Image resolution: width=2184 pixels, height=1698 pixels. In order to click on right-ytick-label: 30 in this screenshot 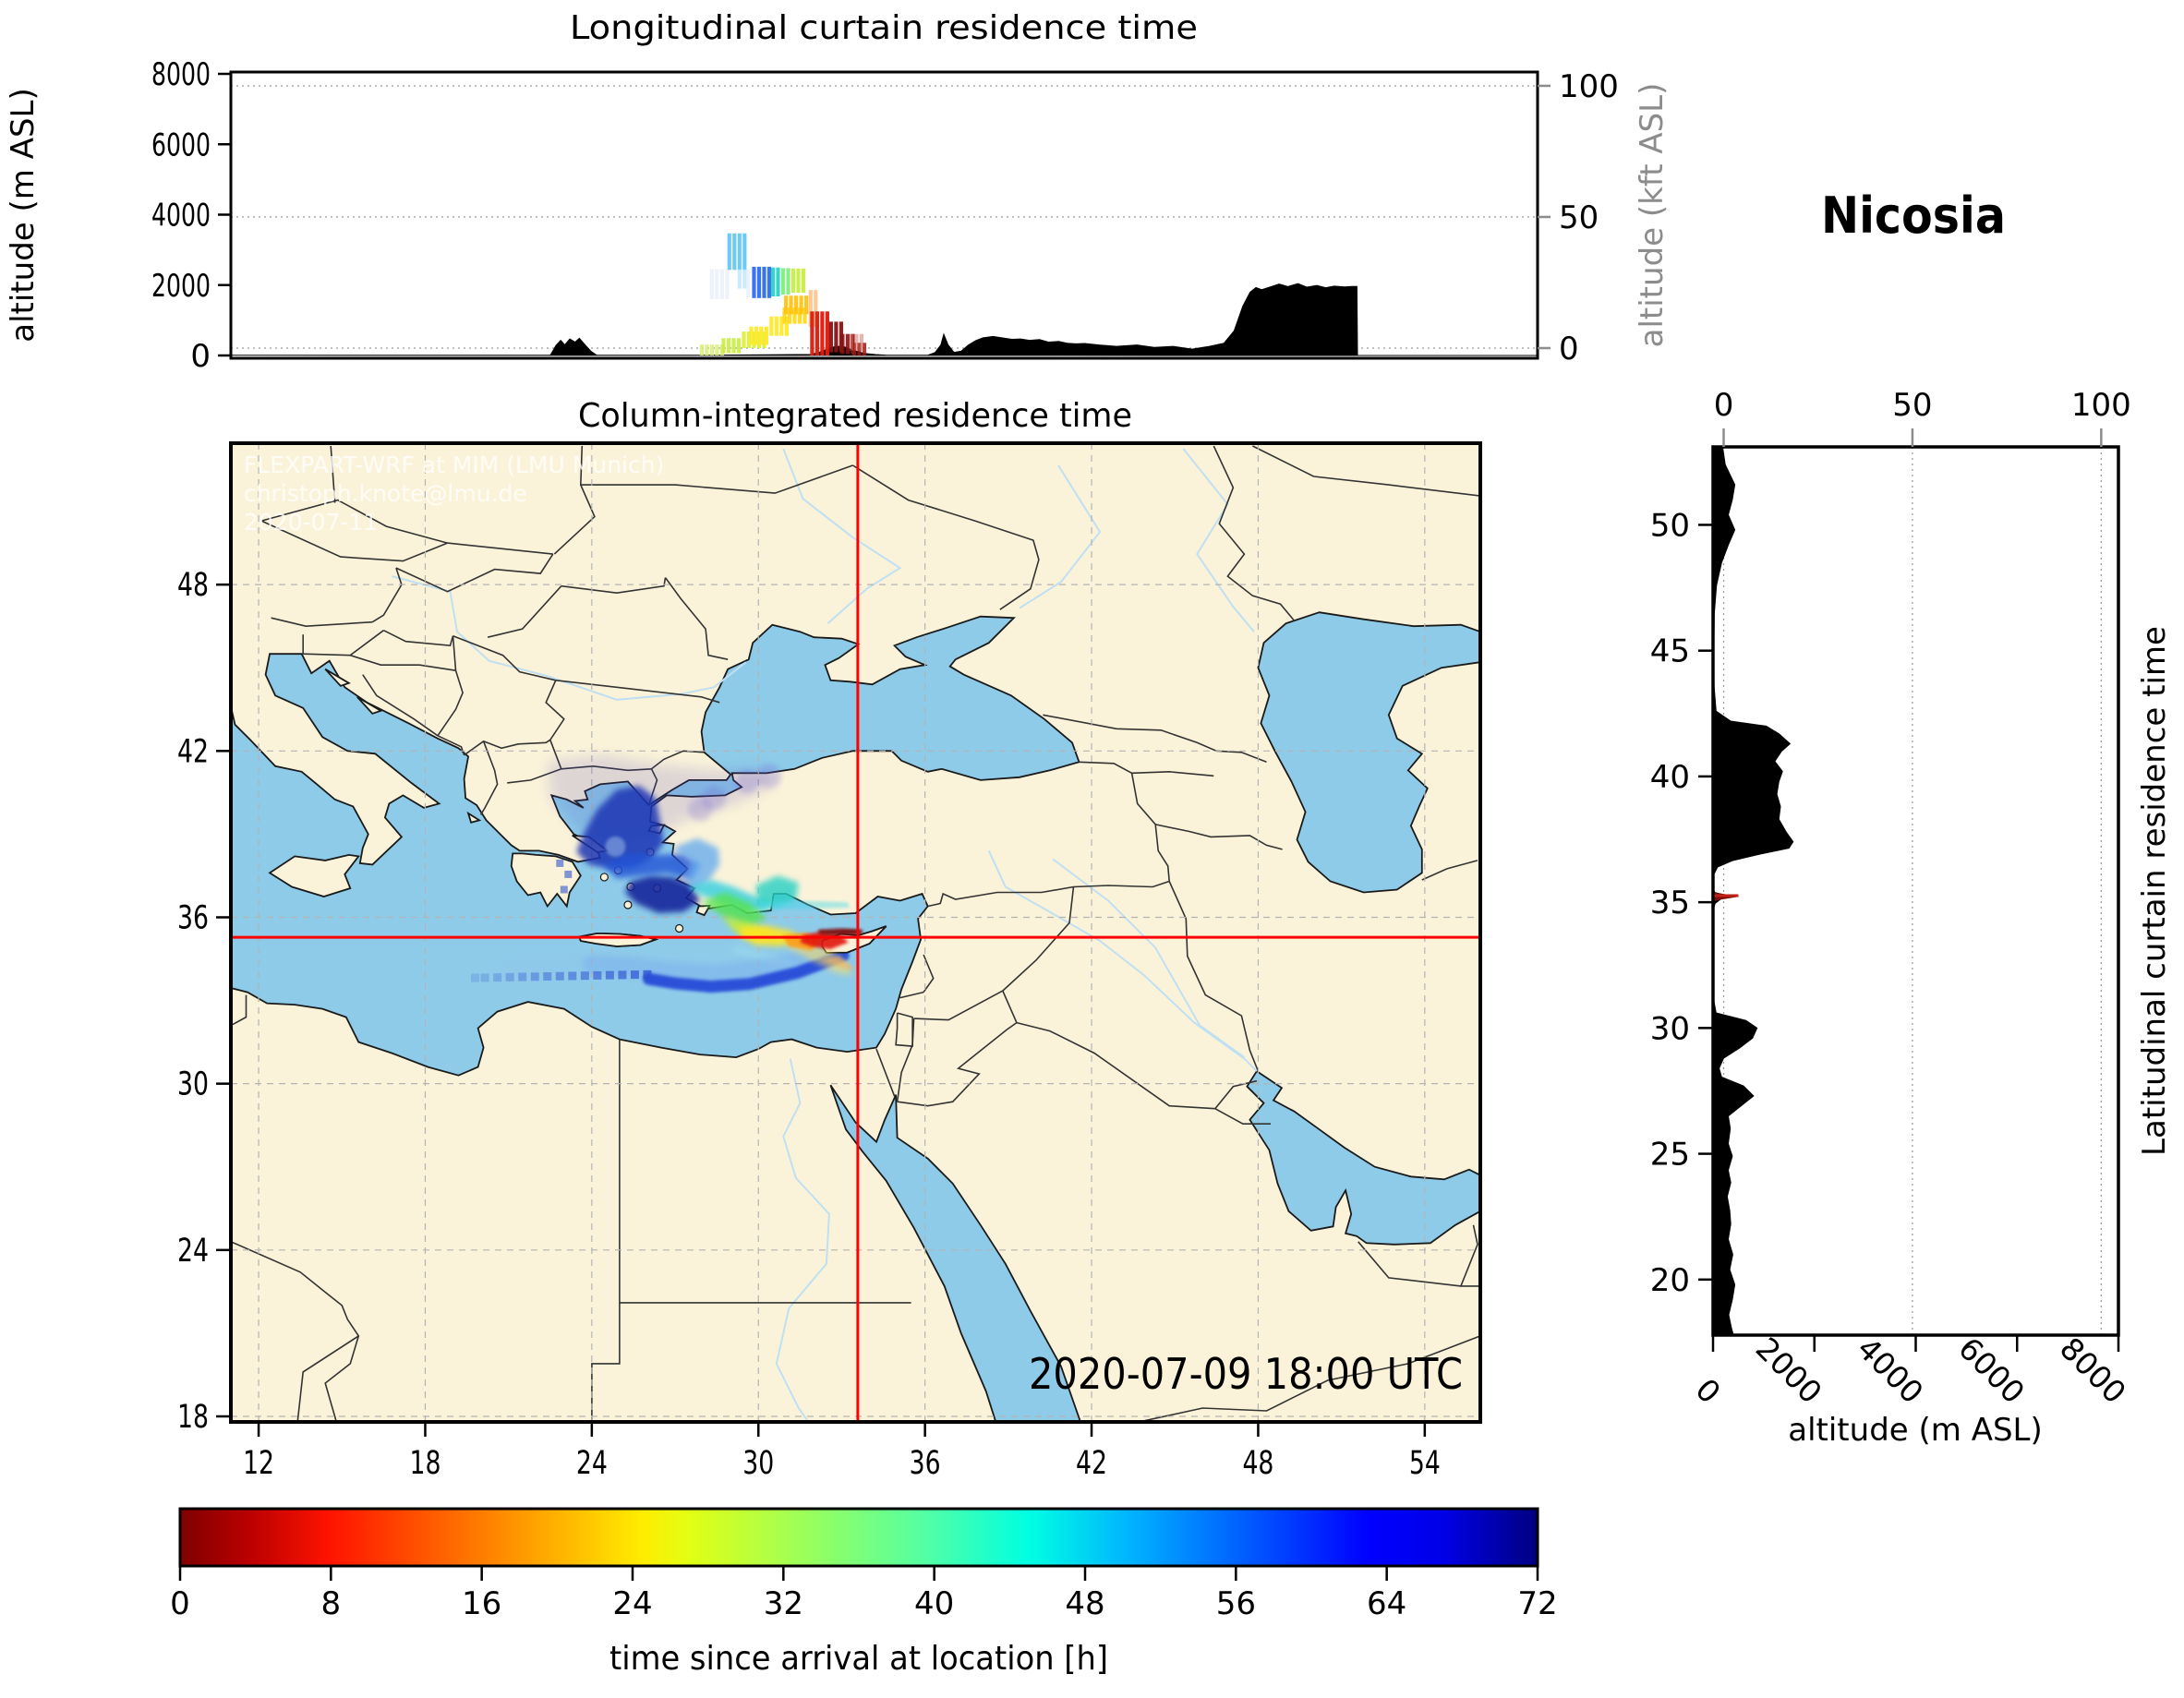, I will do `click(1670, 1028)`.